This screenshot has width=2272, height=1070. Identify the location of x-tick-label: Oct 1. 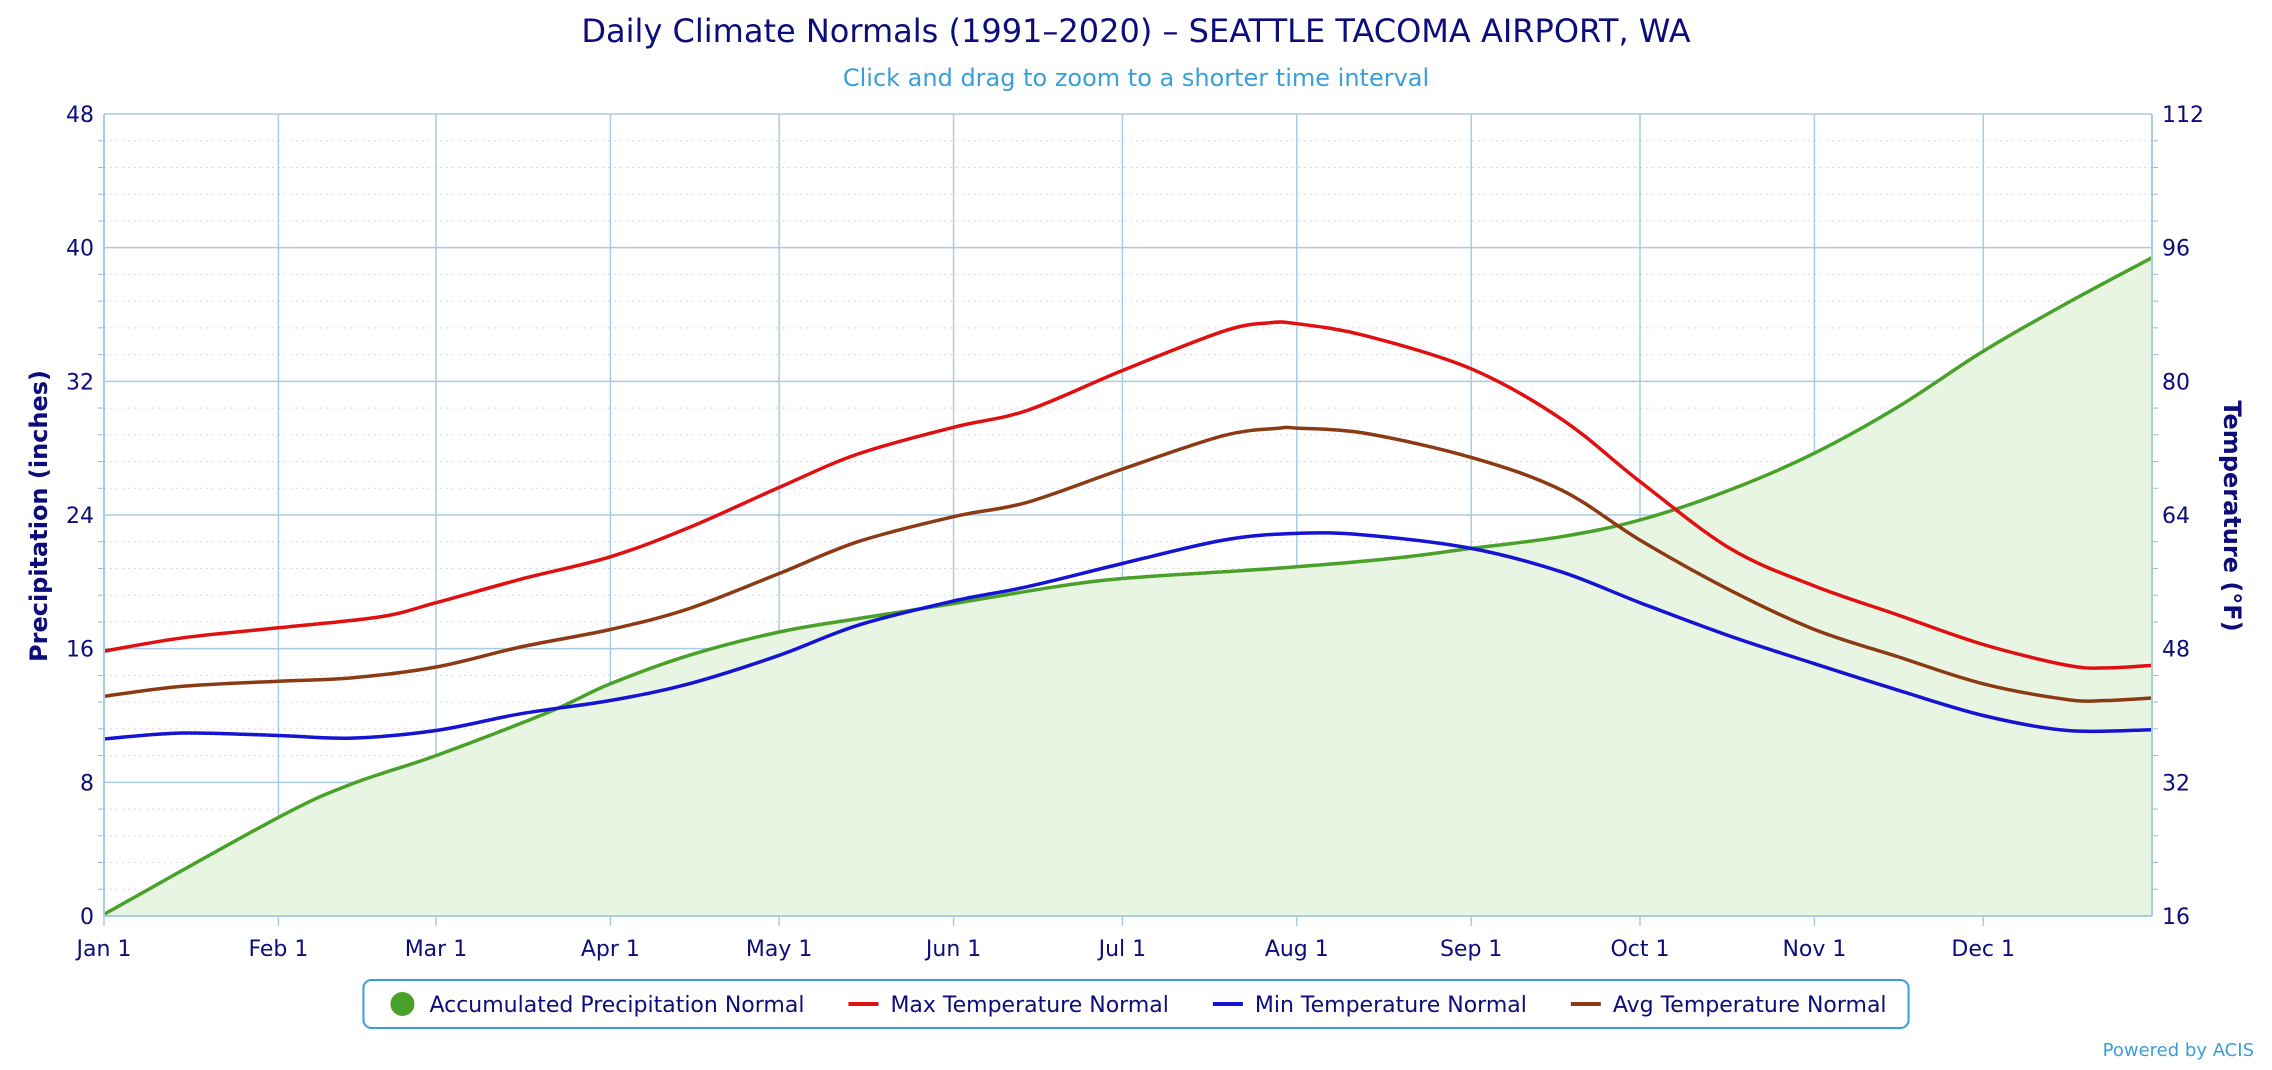
(1639, 949).